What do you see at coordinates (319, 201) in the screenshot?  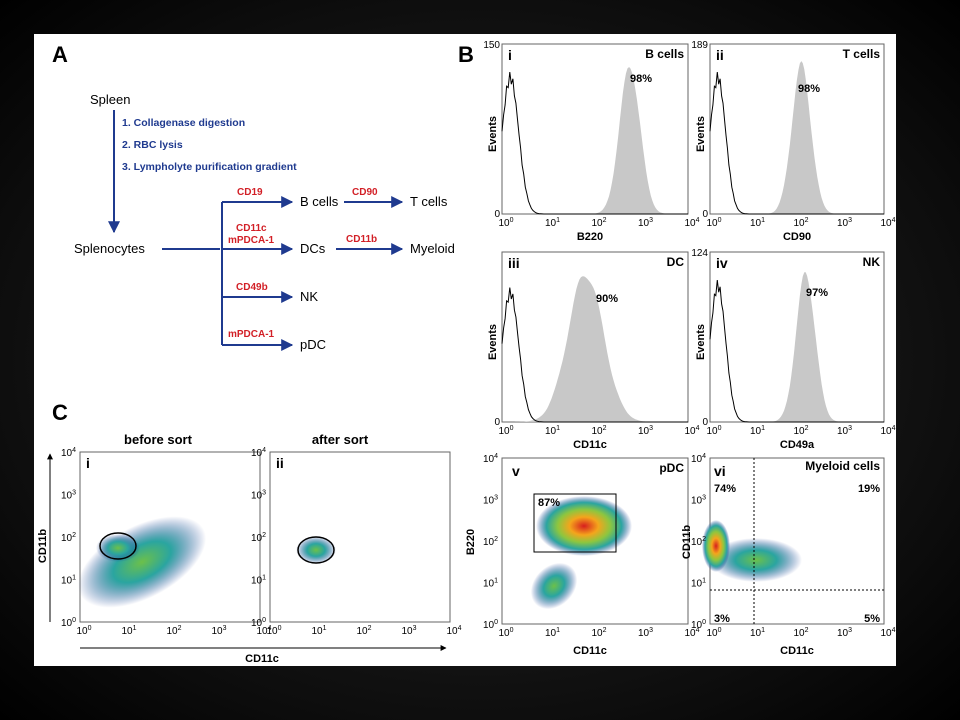 I see `flow-target-bcells: B cells` at bounding box center [319, 201].